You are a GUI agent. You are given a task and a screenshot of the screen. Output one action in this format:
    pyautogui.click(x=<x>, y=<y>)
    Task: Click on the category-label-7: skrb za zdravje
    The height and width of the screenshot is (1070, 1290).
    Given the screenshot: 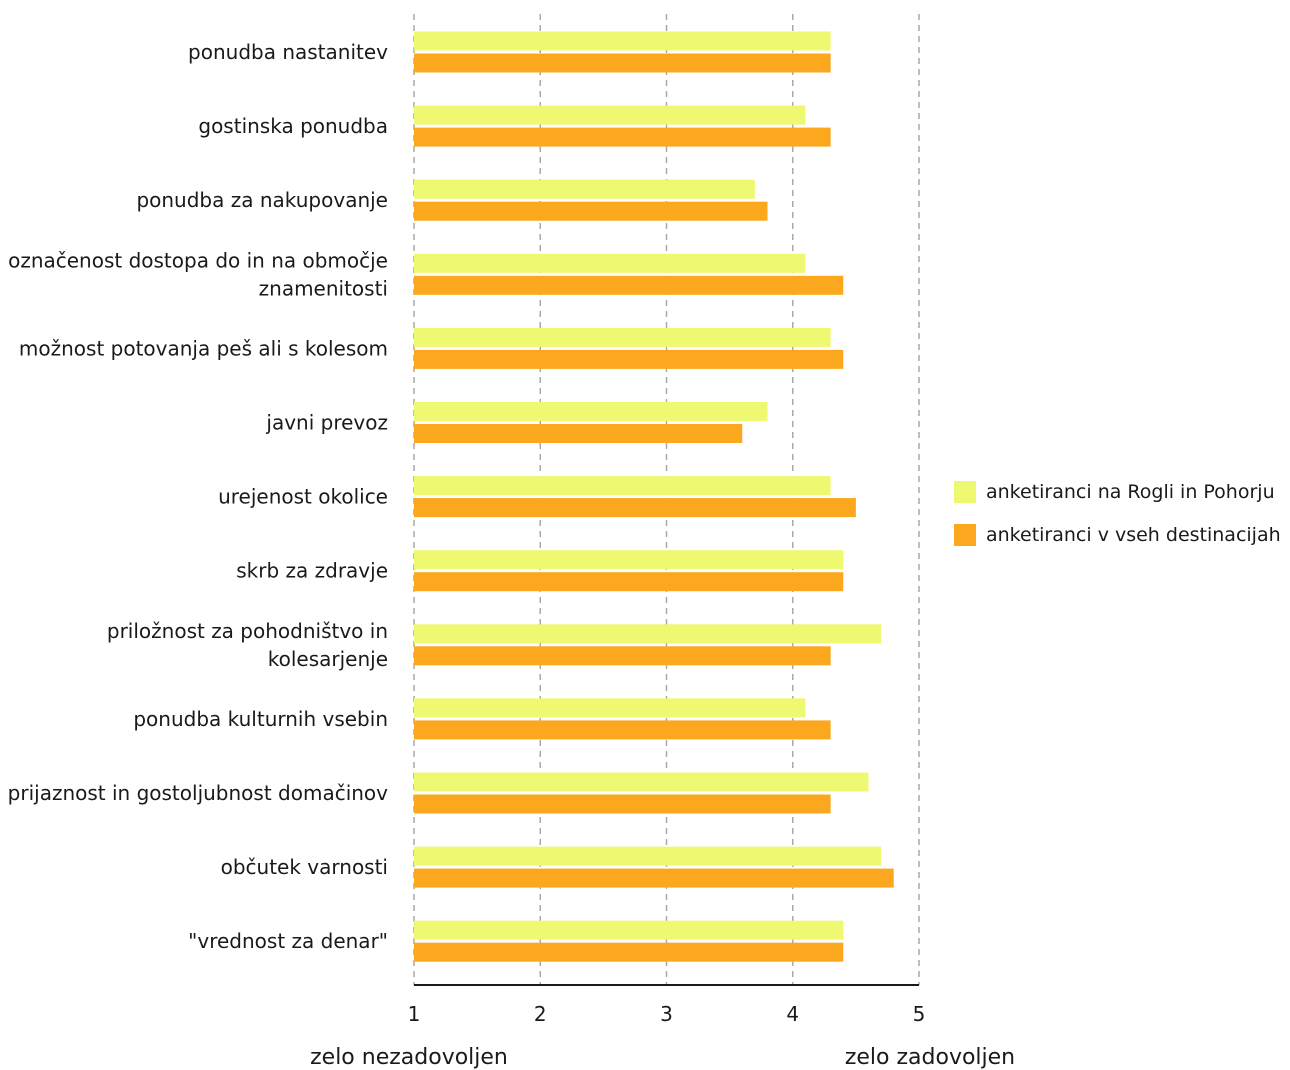 What is the action you would take?
    pyautogui.click(x=312, y=571)
    